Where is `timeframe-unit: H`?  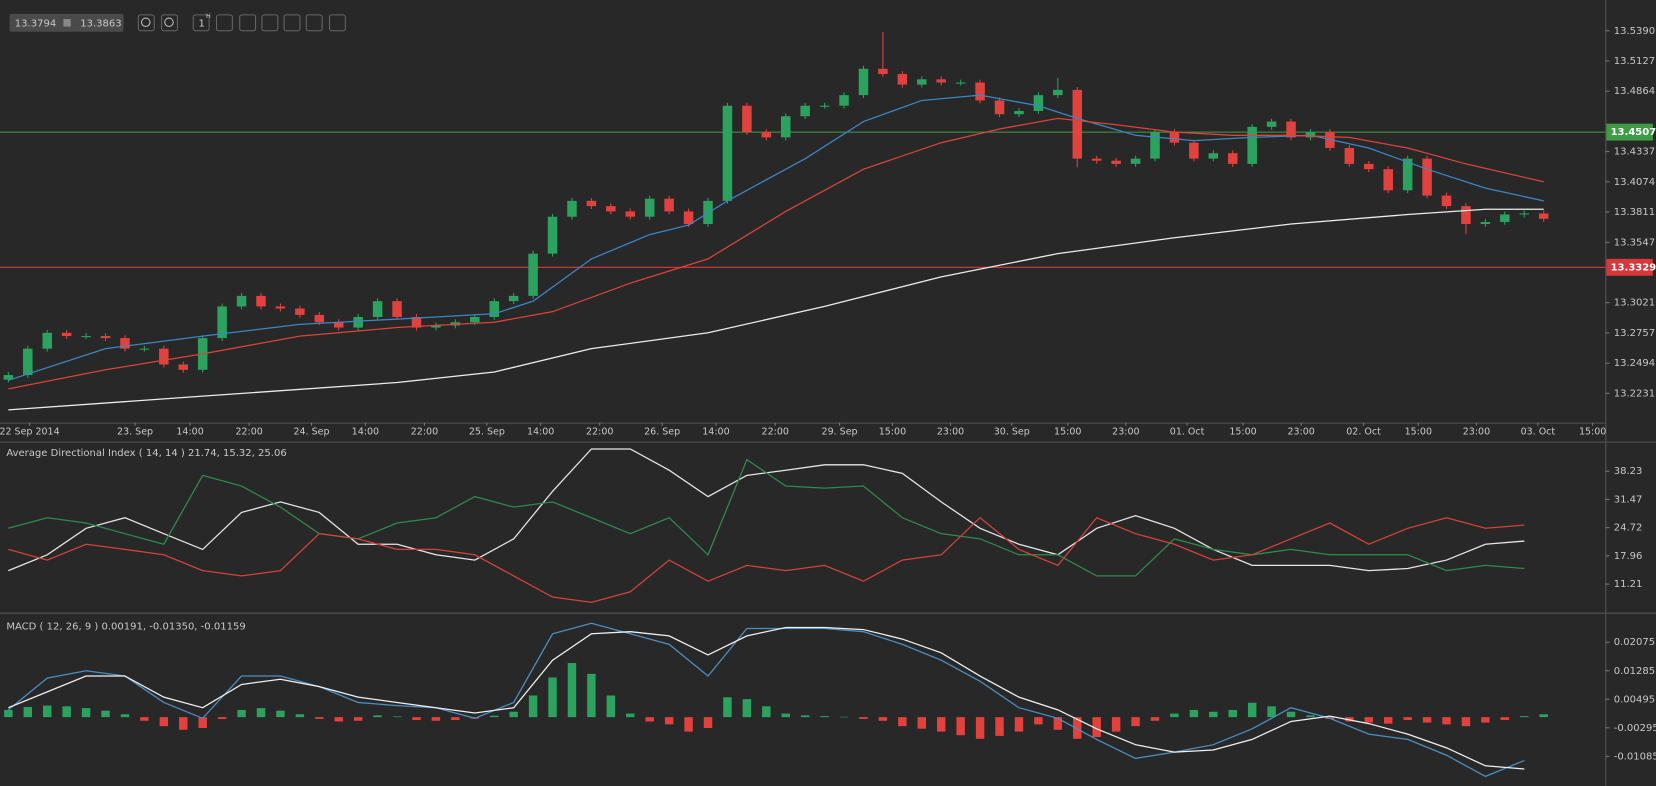
timeframe-unit: H is located at coordinates (208, 16).